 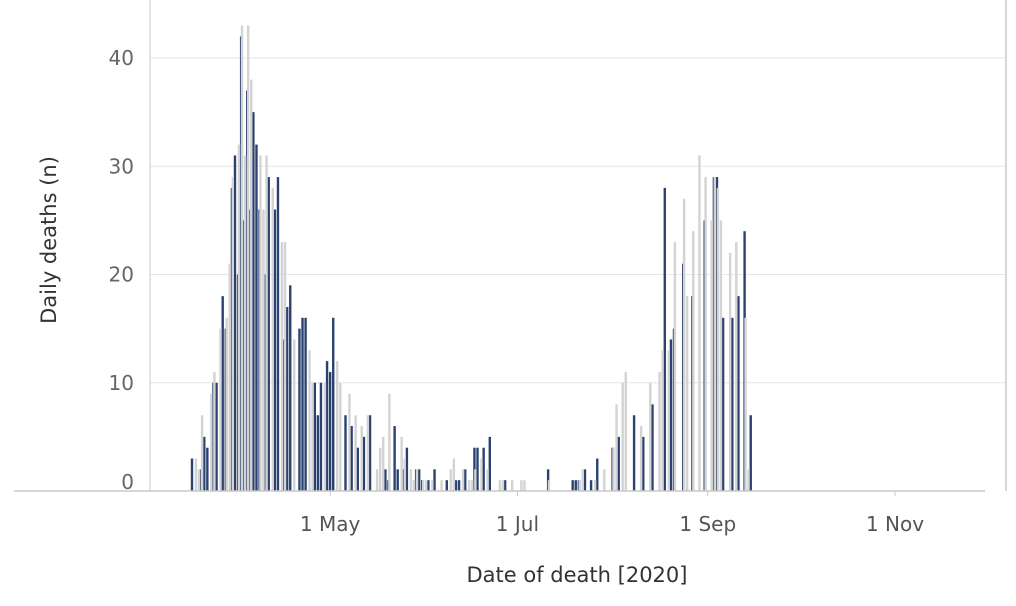 I want to click on y-axis-title: Daily deaths (n), so click(x=49, y=240).